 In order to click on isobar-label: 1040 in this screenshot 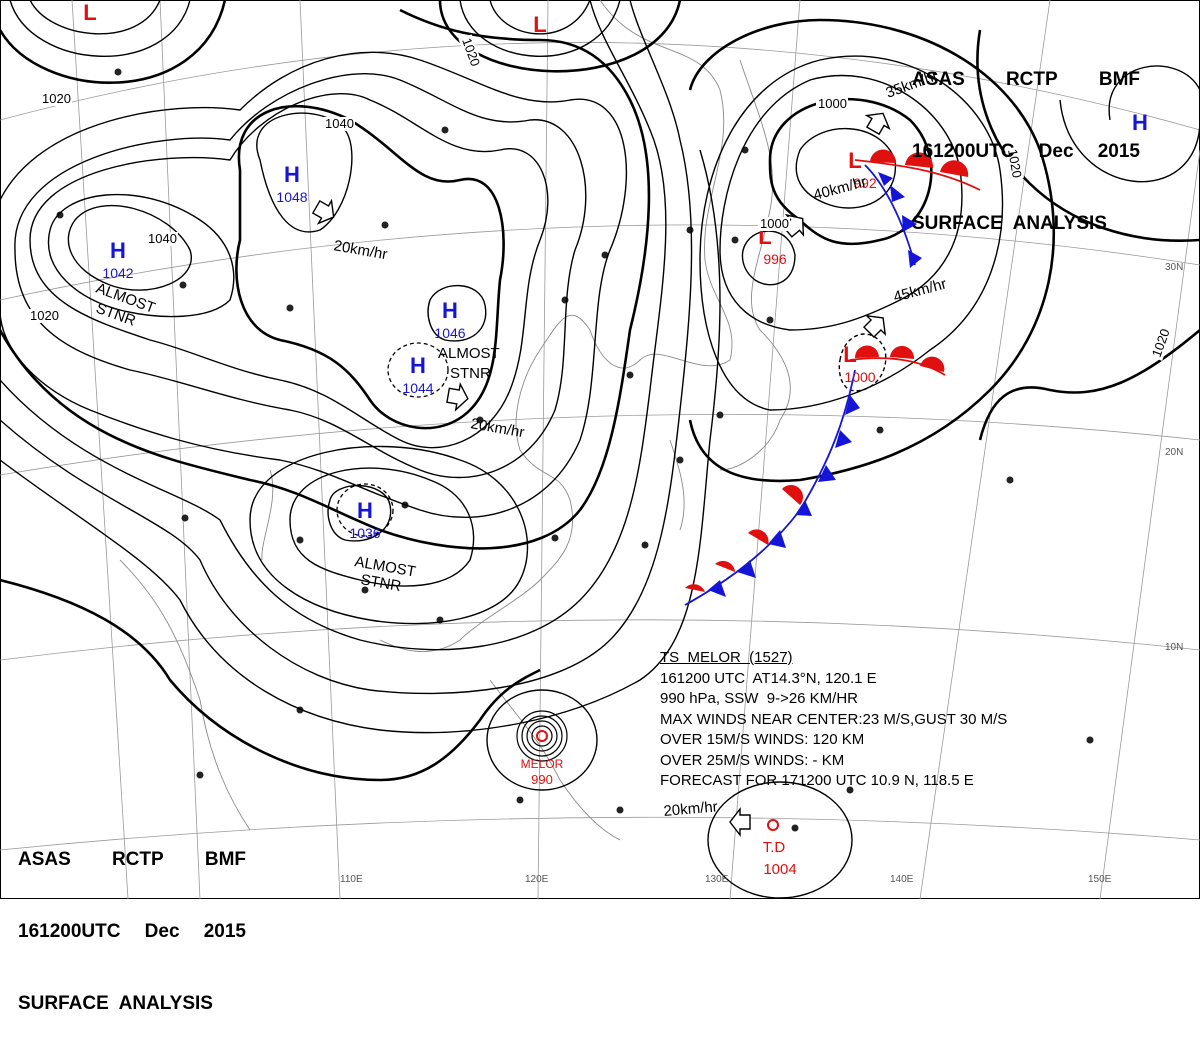, I will do `click(339, 123)`.